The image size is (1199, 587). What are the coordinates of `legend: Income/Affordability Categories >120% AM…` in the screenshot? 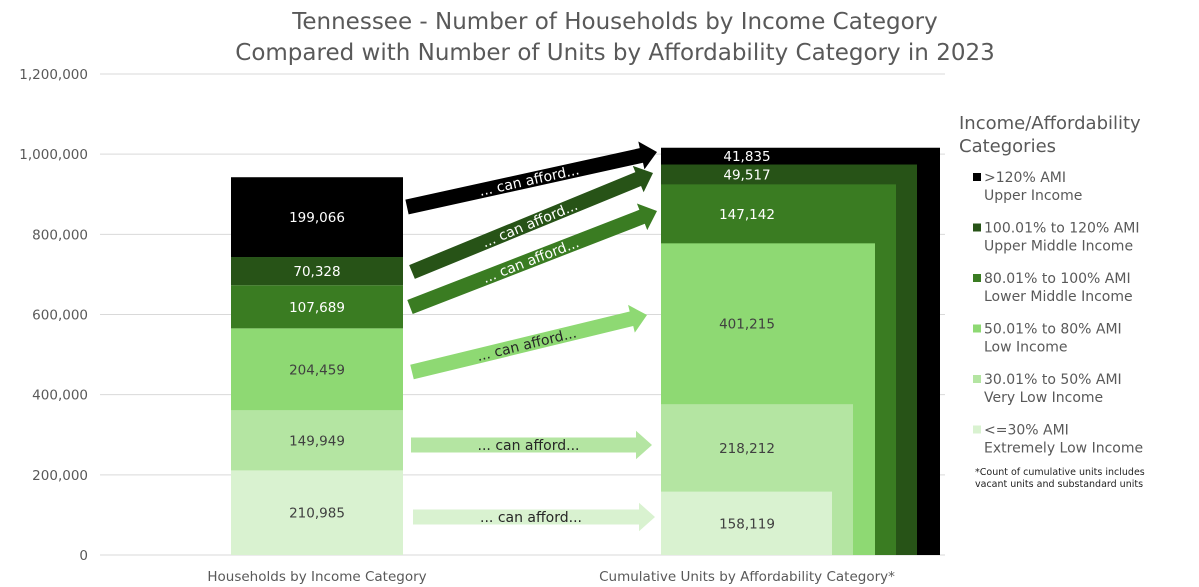 It's located at (1051, 285).